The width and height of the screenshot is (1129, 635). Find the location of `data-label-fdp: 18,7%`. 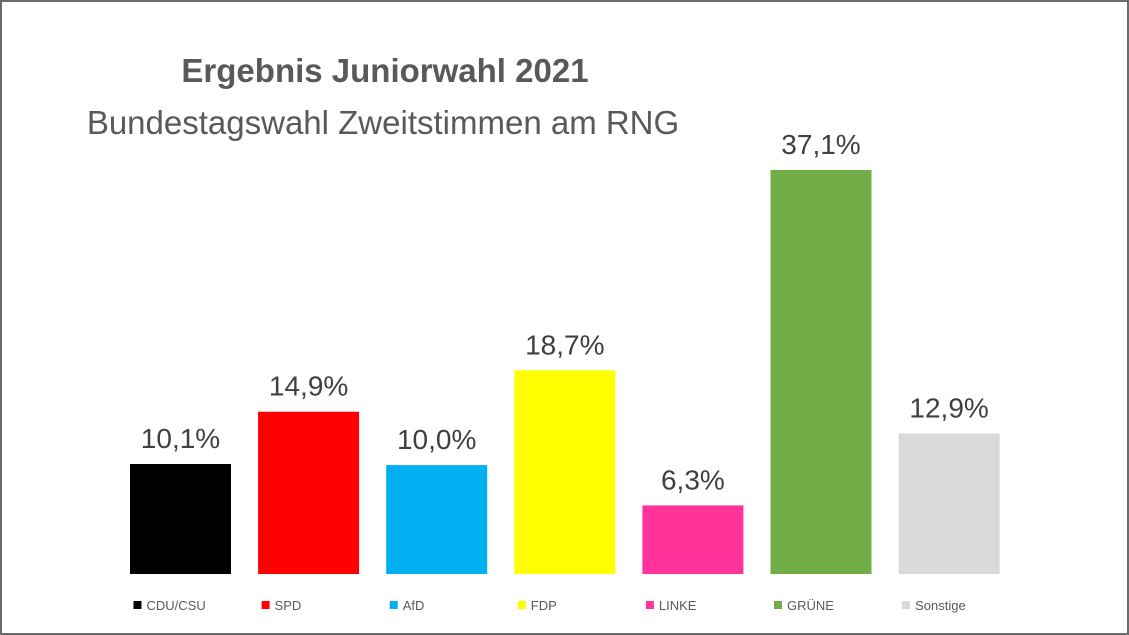

data-label-fdp: 18,7% is located at coordinates (564, 344).